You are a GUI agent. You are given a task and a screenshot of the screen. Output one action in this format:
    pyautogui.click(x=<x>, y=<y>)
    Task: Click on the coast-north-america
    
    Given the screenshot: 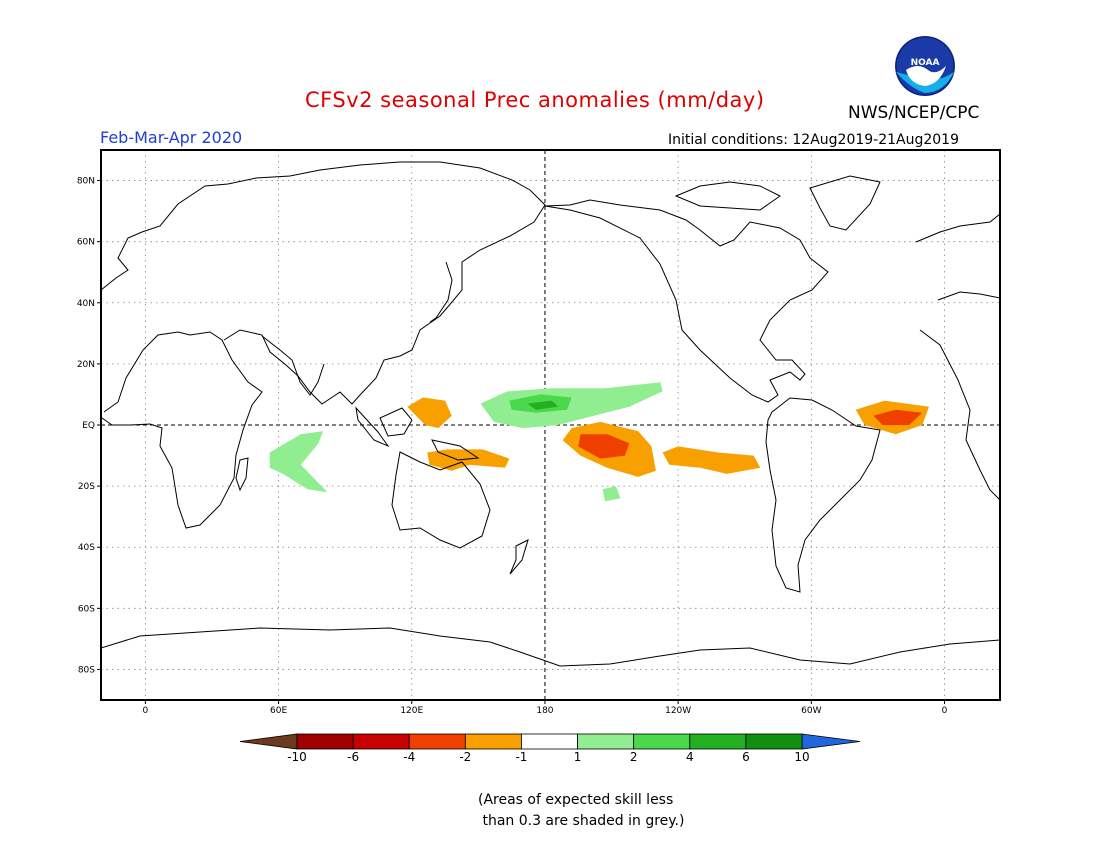 What is the action you would take?
    pyautogui.click(x=686, y=301)
    